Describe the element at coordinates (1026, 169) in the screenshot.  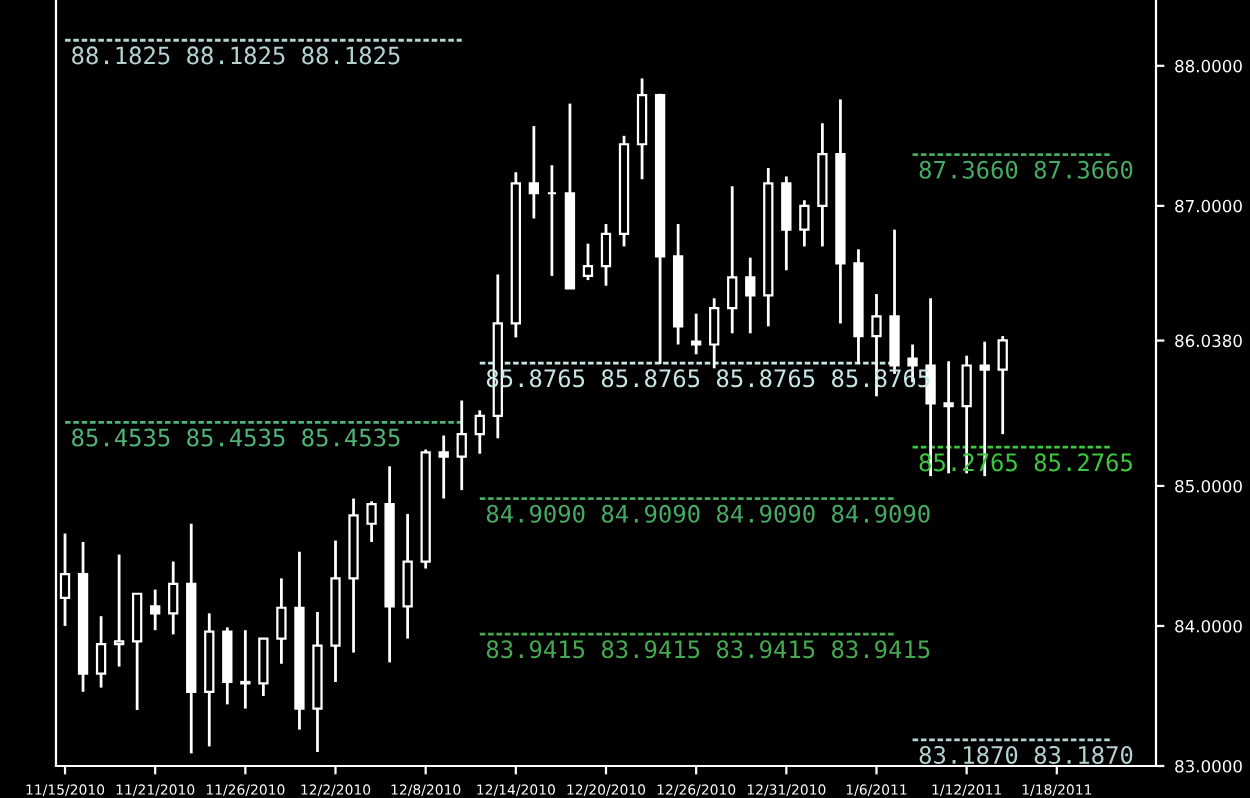
I see `series-label: 87.3660 87.3660` at that location.